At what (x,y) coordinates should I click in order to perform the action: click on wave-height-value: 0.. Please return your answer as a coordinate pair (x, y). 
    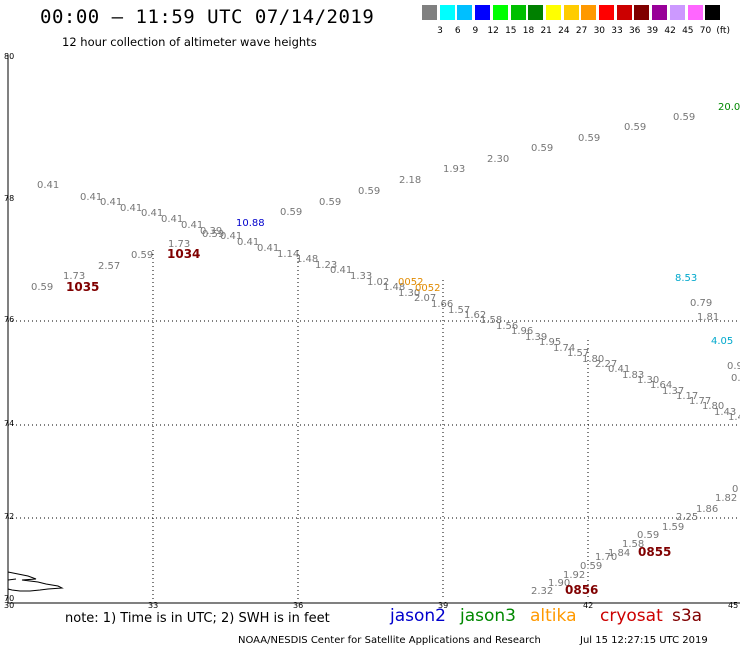
    Looking at the image, I should click on (735, 378).